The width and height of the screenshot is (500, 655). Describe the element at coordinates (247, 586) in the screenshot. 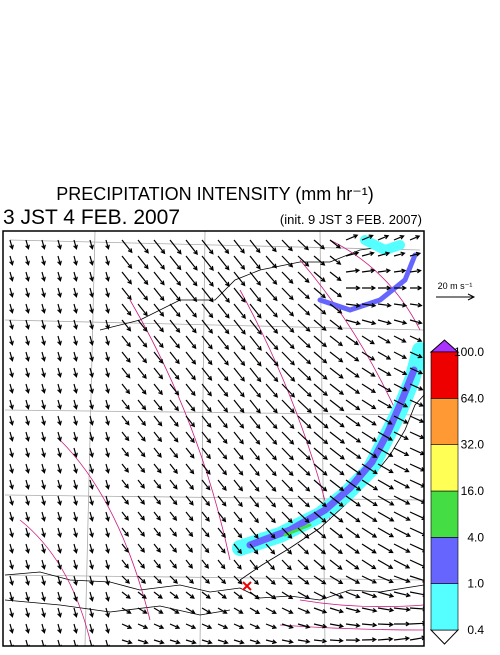

I see `location-marker` at that location.